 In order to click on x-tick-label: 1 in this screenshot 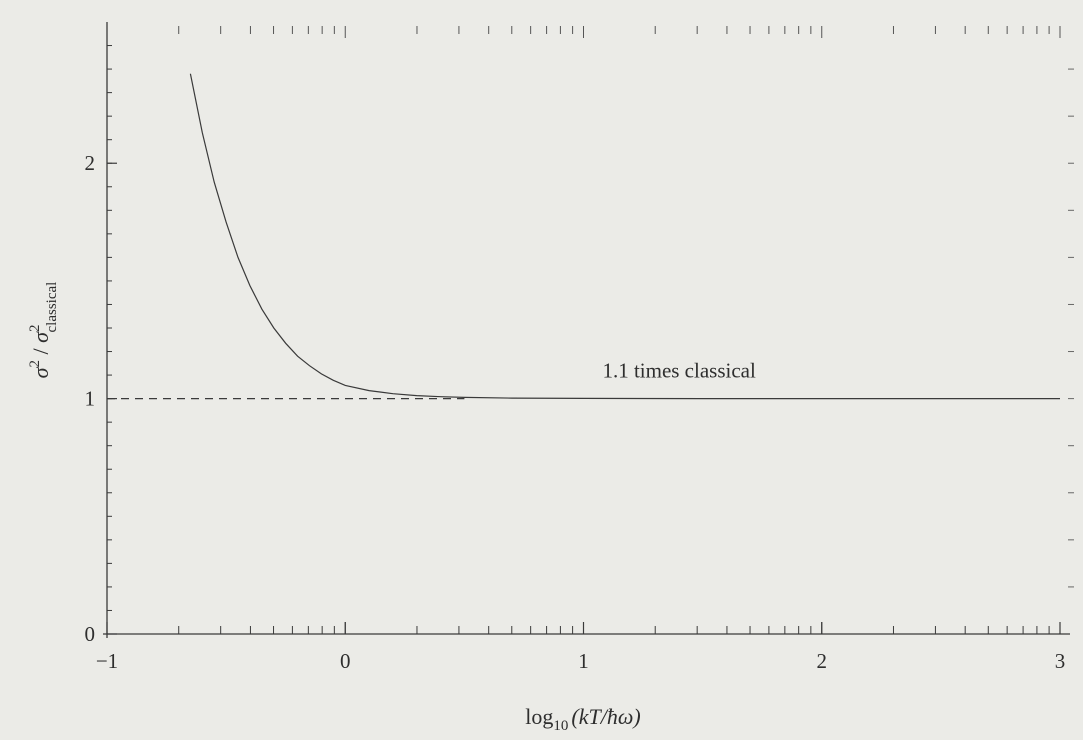, I will do `click(583, 661)`.